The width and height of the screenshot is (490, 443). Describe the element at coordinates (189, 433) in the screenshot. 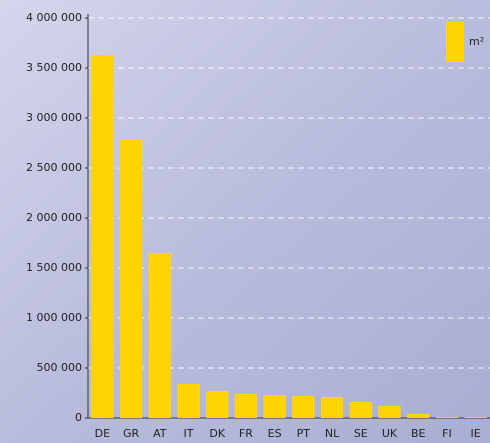

I see `x-tick-label: IT` at that location.